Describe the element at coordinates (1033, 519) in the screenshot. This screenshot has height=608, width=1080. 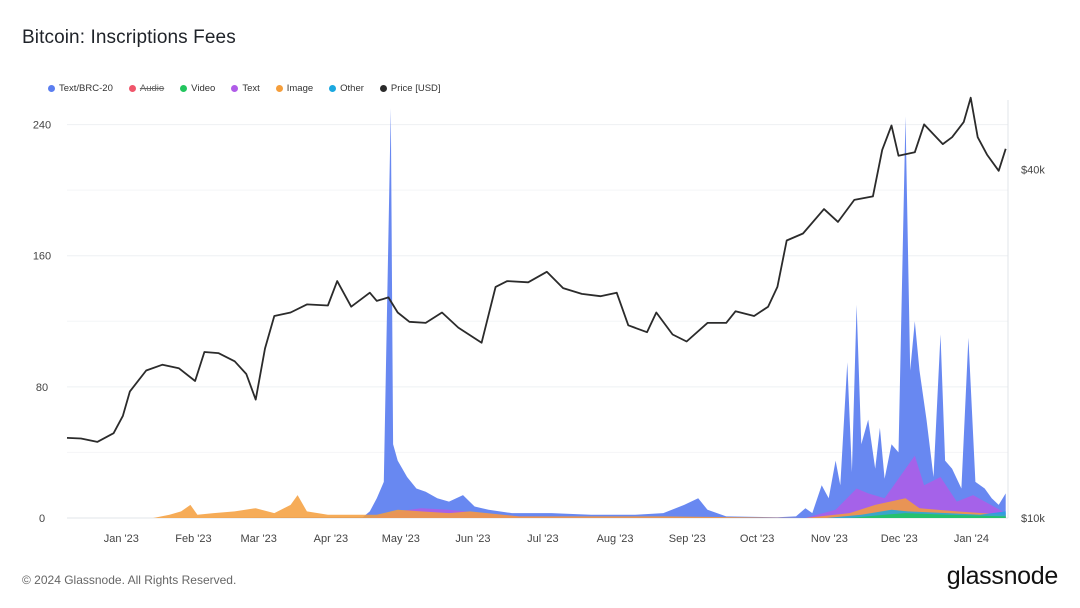
I see `y-right-tick-label: $10k` at that location.